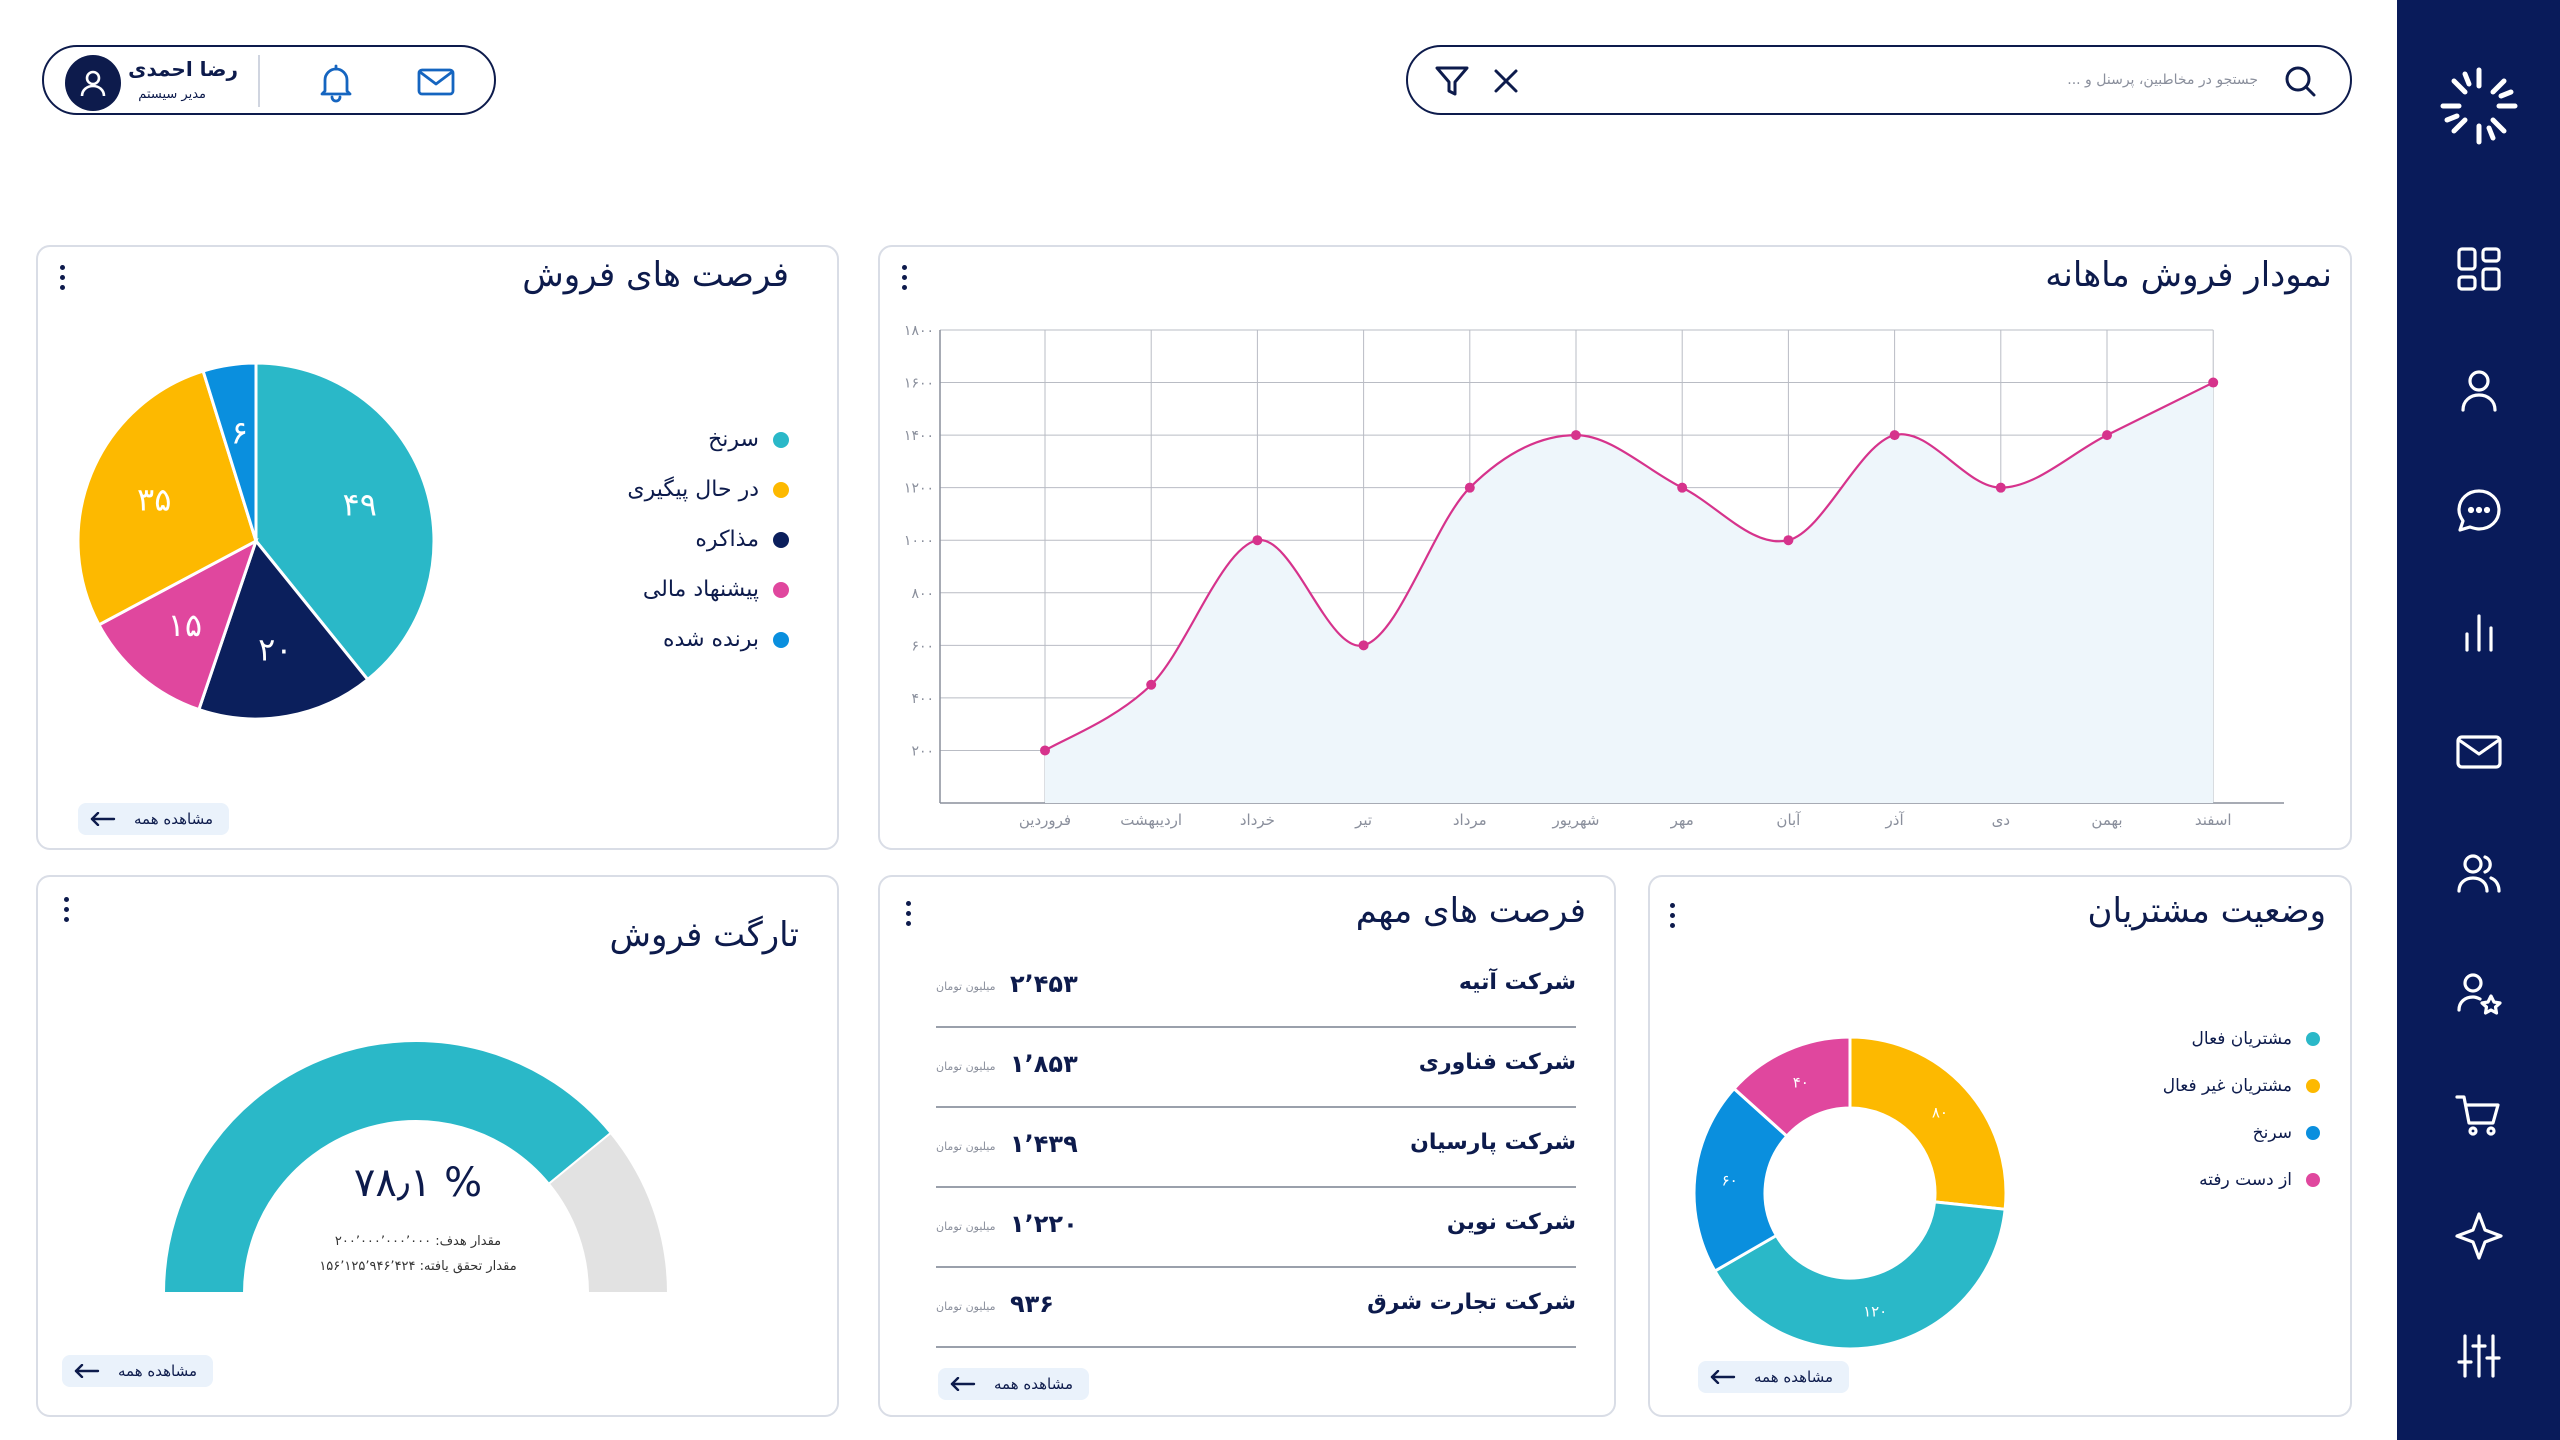  Describe the element at coordinates (919, 331) in the screenshot. I see `y-tick-label: ۱۸۰۰` at that location.